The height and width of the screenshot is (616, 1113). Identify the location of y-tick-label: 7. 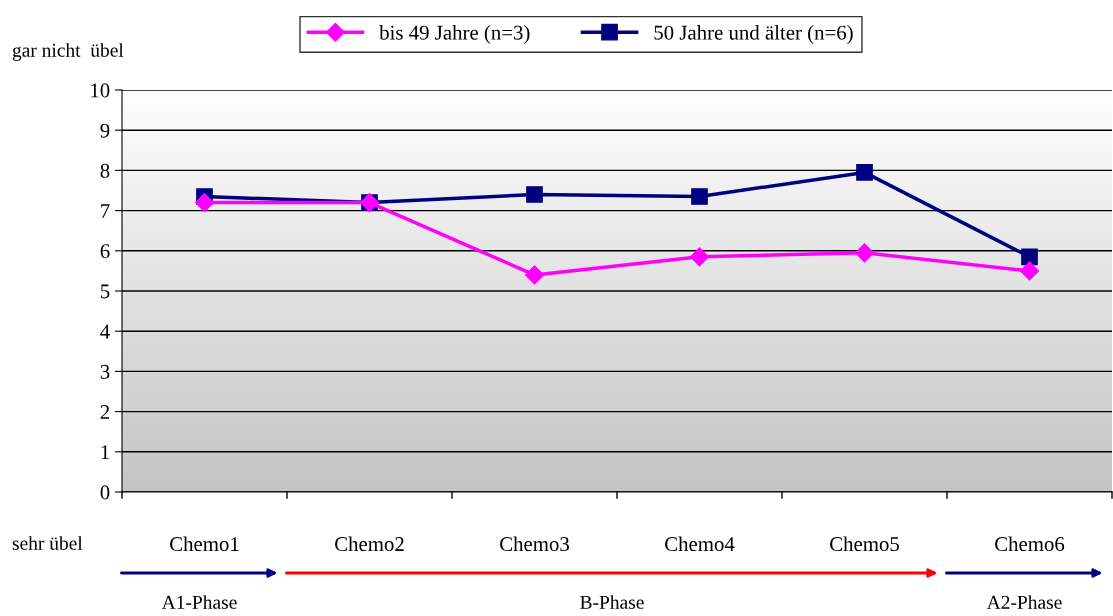
(105, 211).